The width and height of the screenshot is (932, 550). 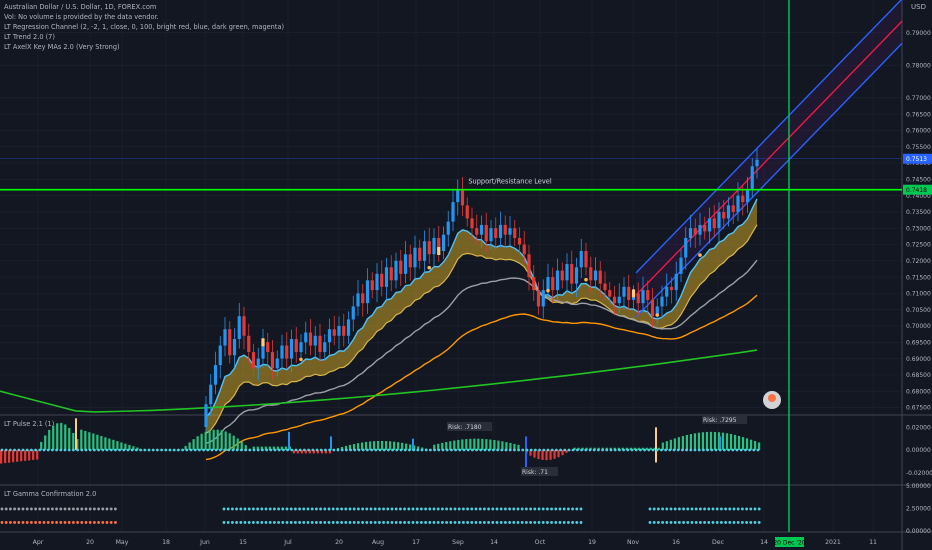 What do you see at coordinates (918, 261) in the screenshot?
I see `price-tick-label: 0.72000` at bounding box center [918, 261].